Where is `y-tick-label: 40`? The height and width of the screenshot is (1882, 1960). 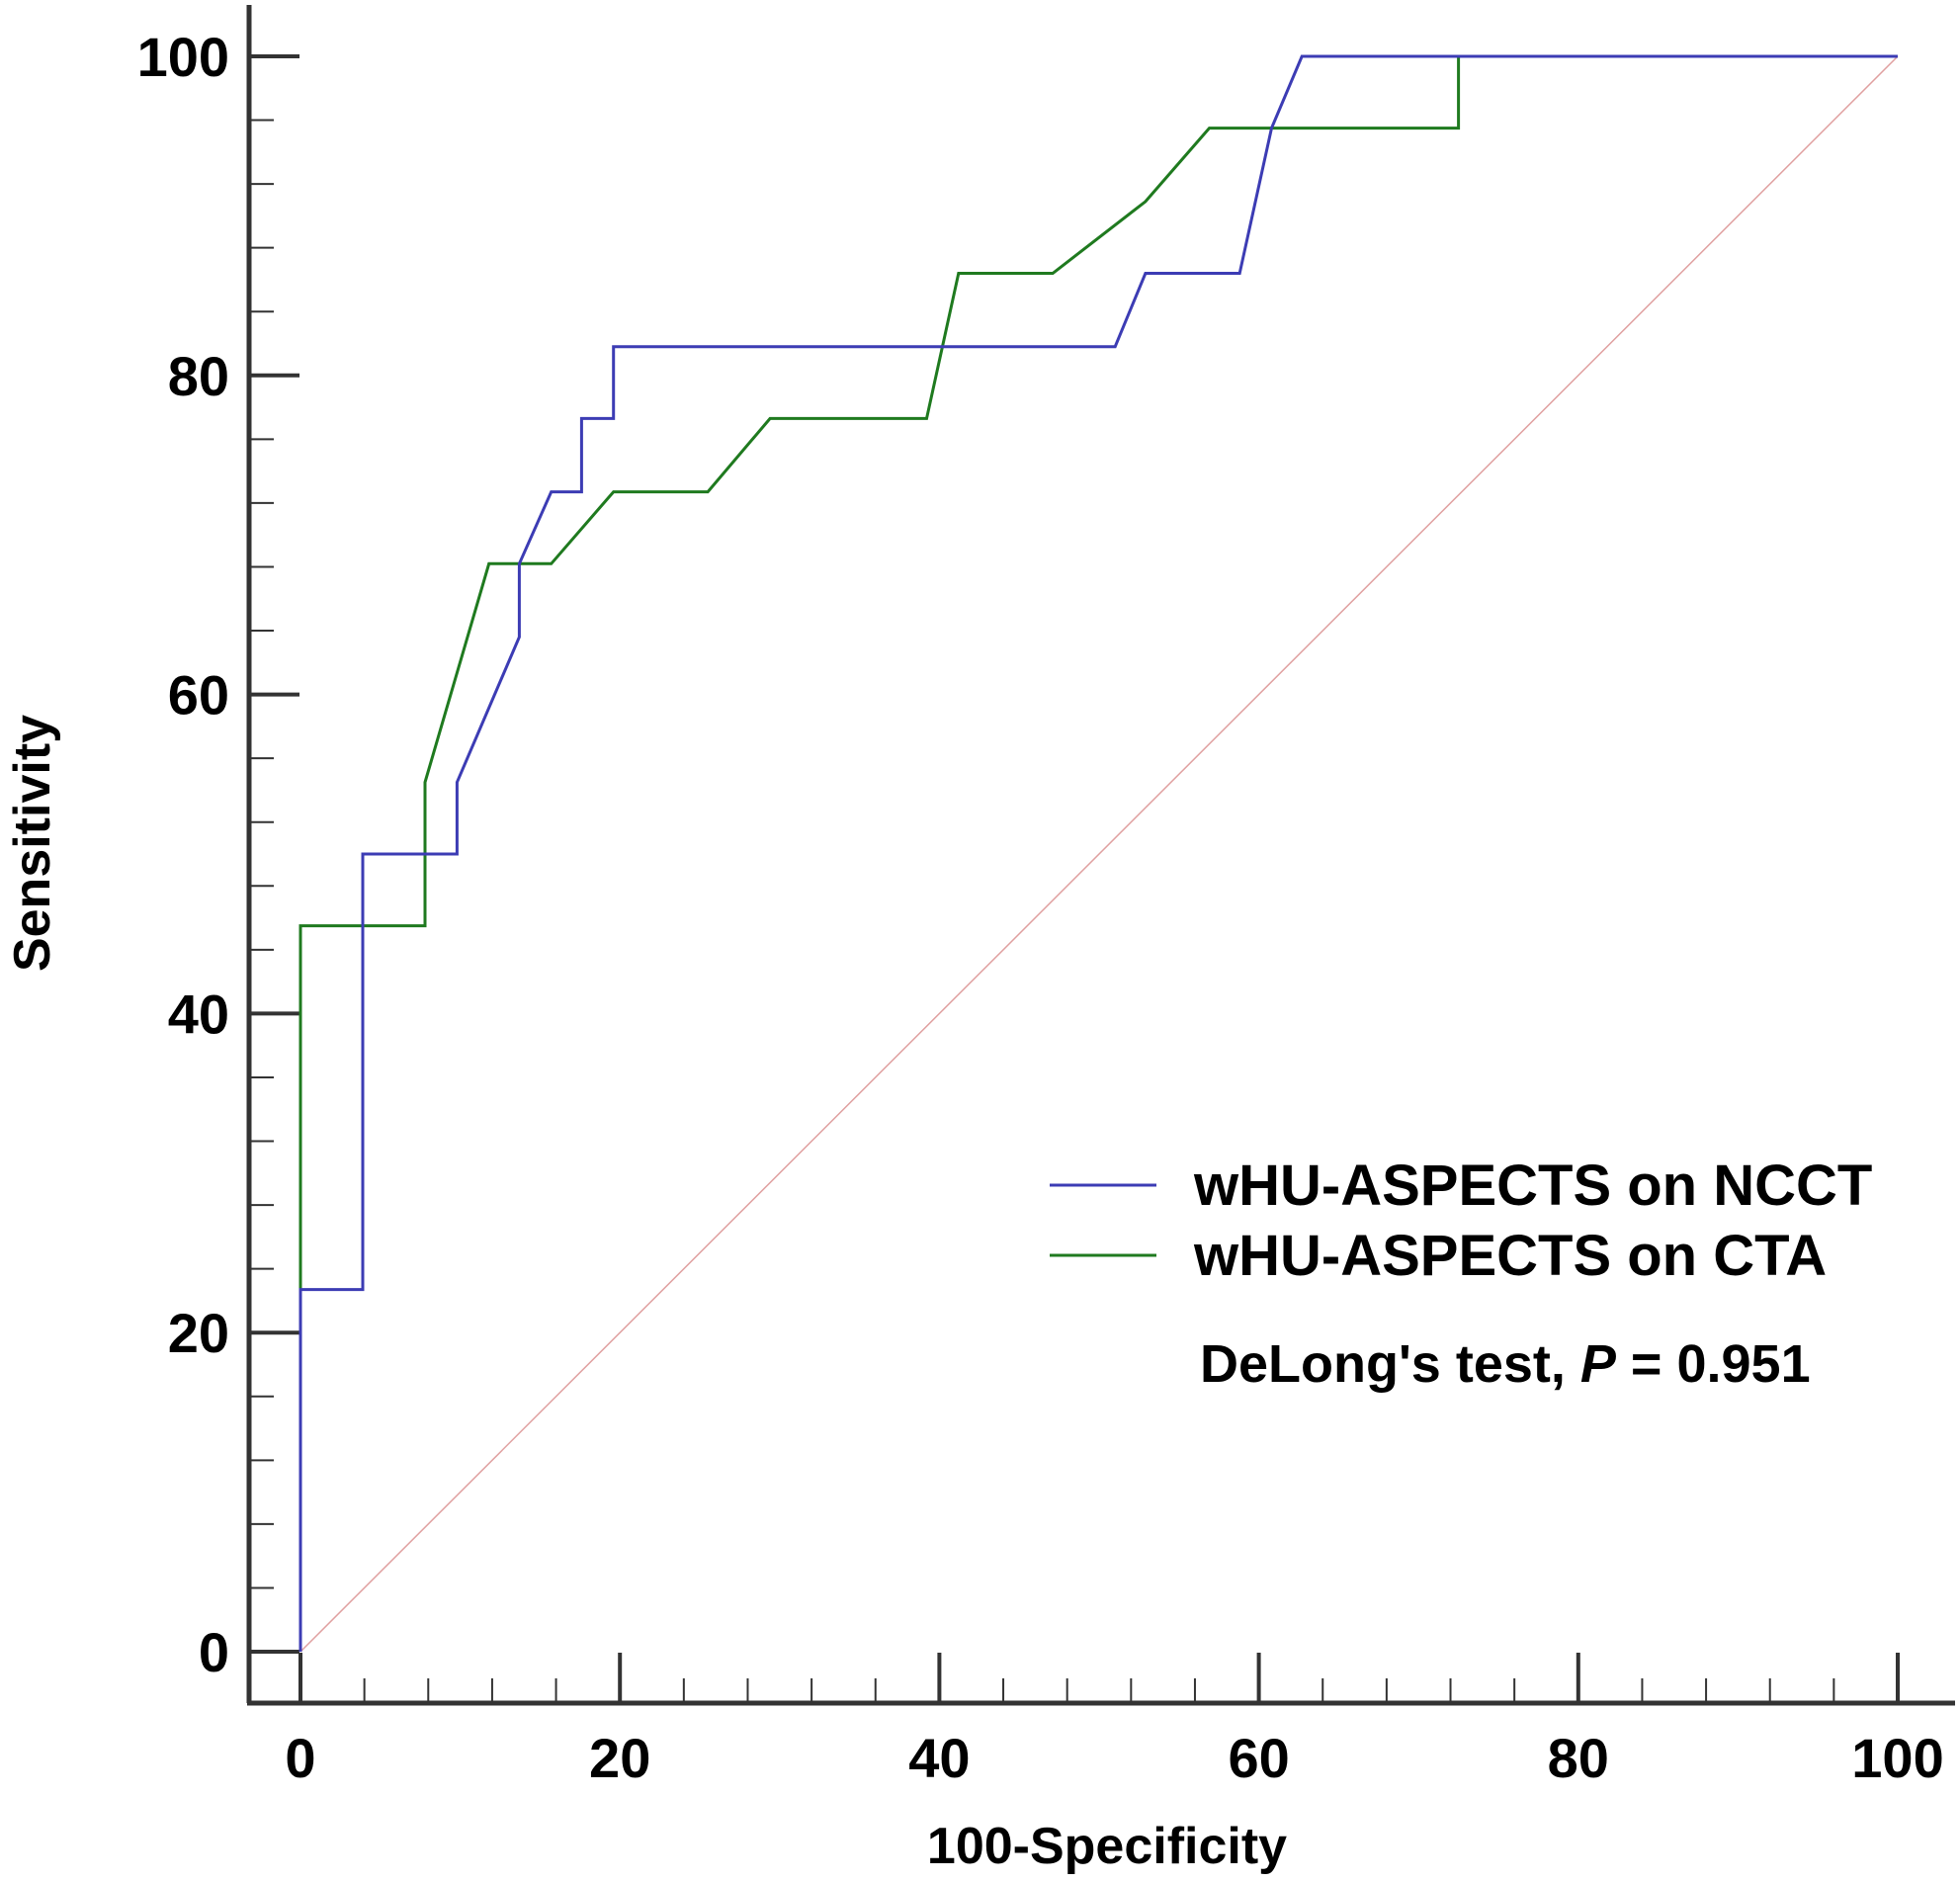 y-tick-label: 40 is located at coordinates (199, 1014).